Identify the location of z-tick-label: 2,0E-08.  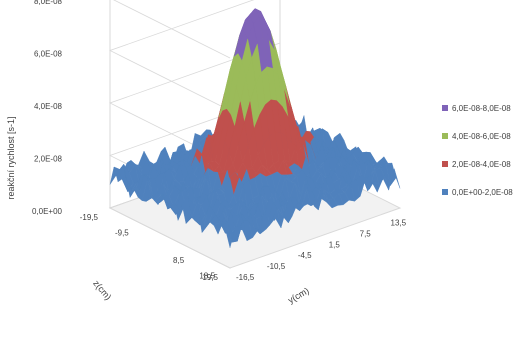
(48, 159).